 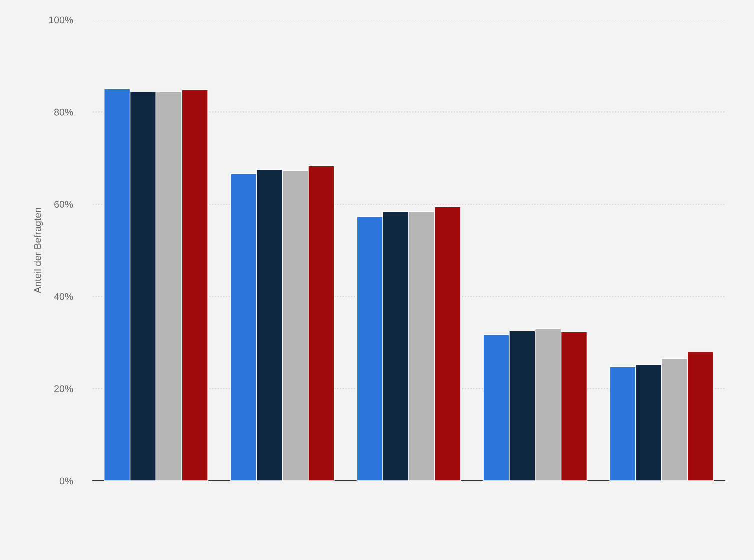 What do you see at coordinates (61, 20) in the screenshot?
I see `y-tick-label: 100%` at bounding box center [61, 20].